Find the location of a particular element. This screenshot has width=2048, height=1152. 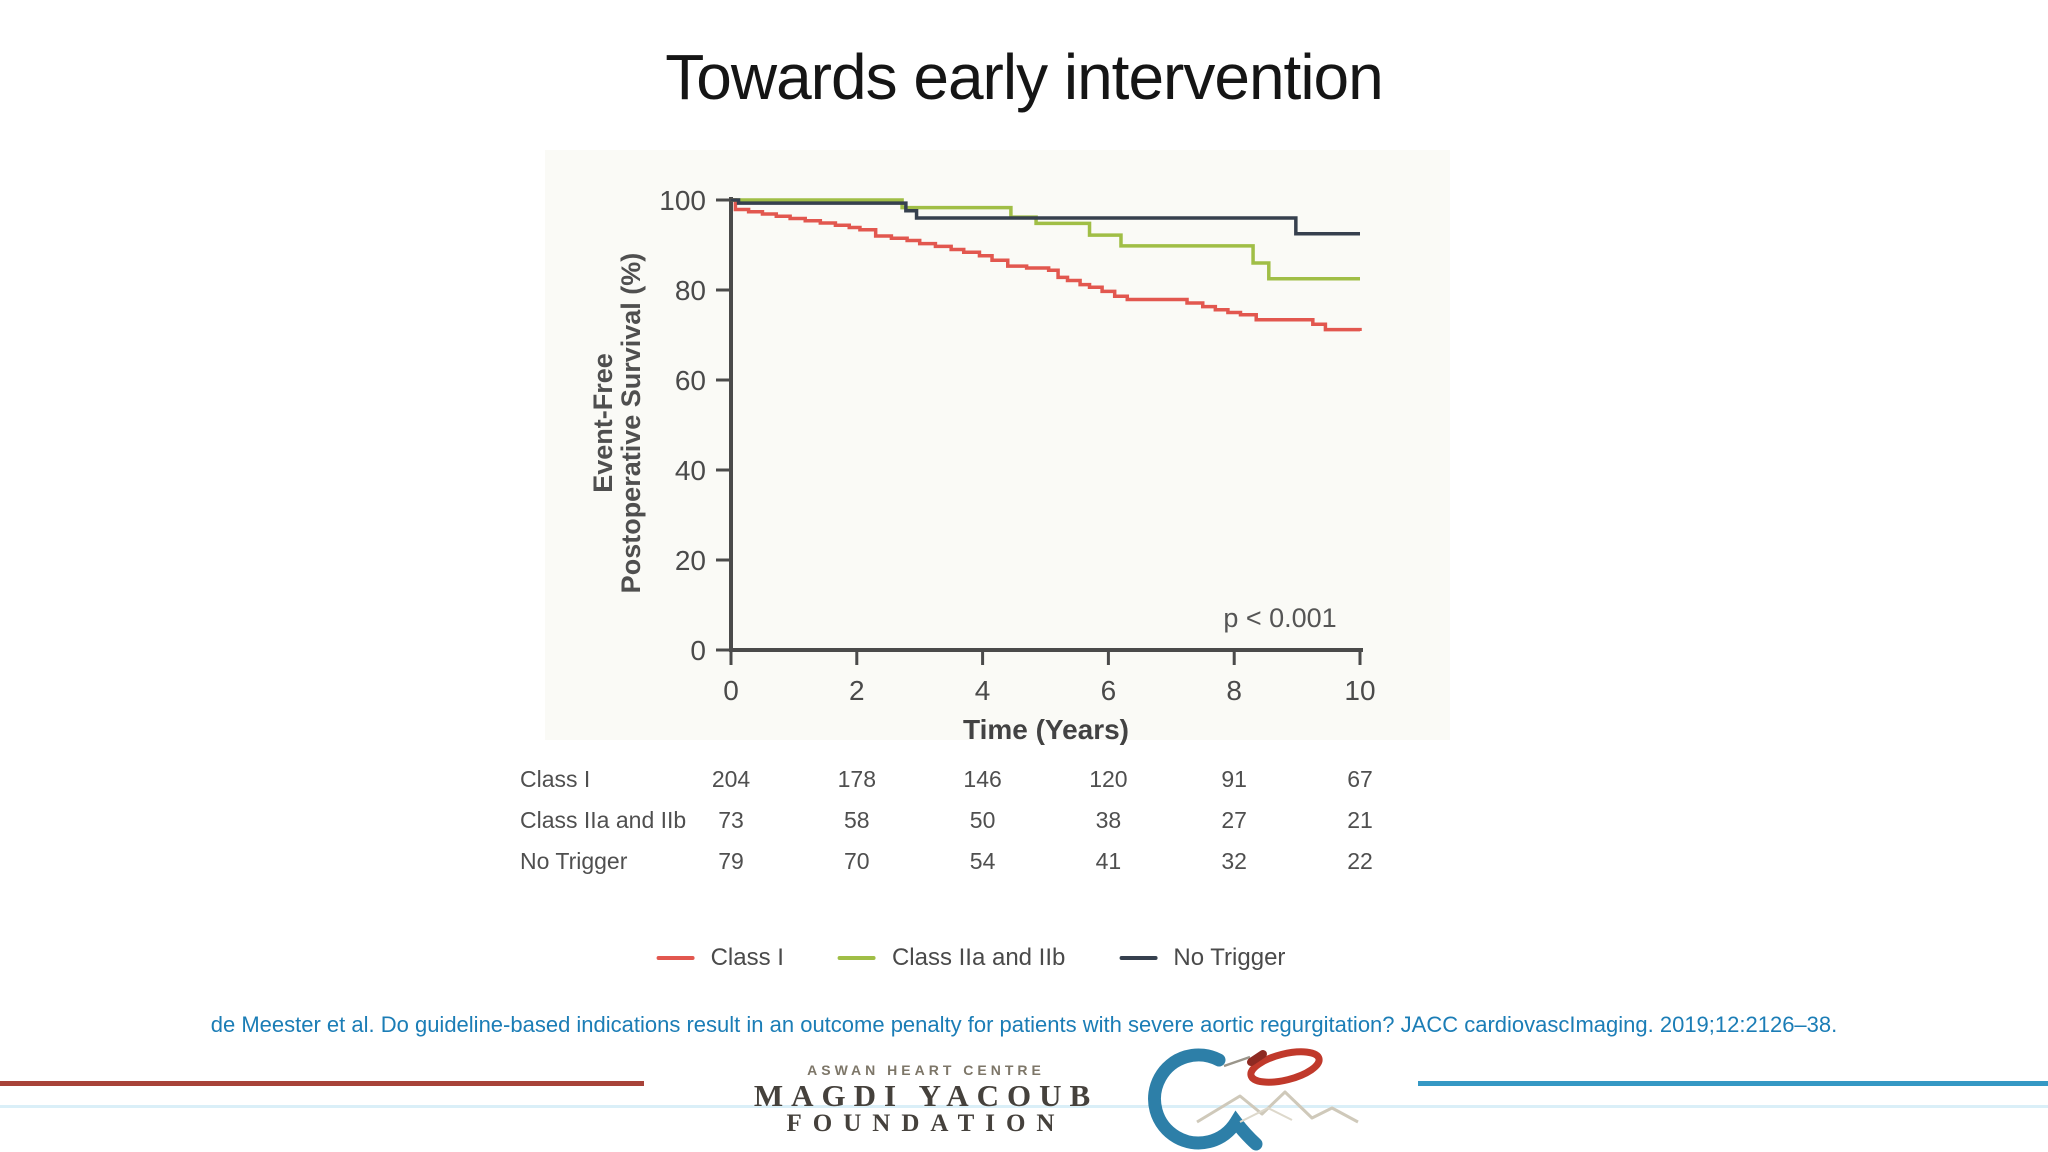

at-risk-row-label: Class I is located at coordinates (555, 779).